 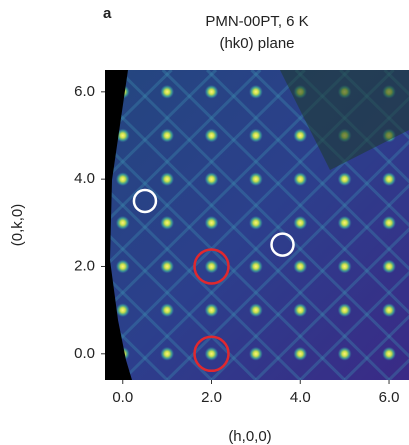 What do you see at coordinates (84, 265) in the screenshot?
I see `y-tick-label: 2.0` at bounding box center [84, 265].